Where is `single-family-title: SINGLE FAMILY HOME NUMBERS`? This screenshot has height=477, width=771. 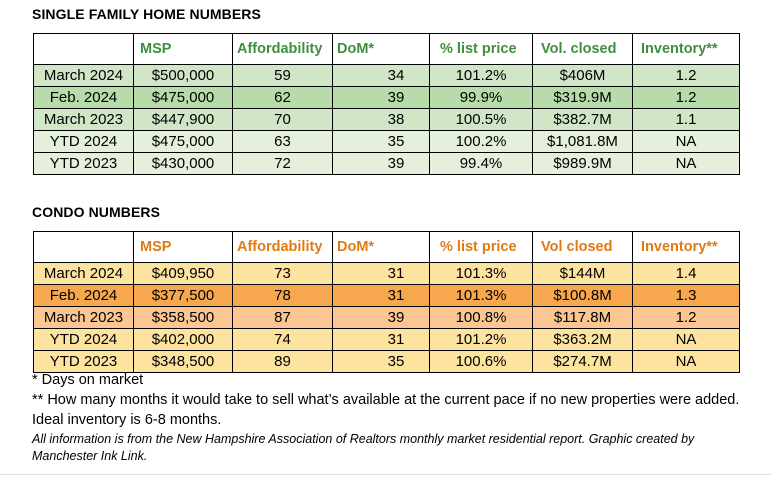
single-family-title: SINGLE FAMILY HOME NUMBERS is located at coordinates (146, 14).